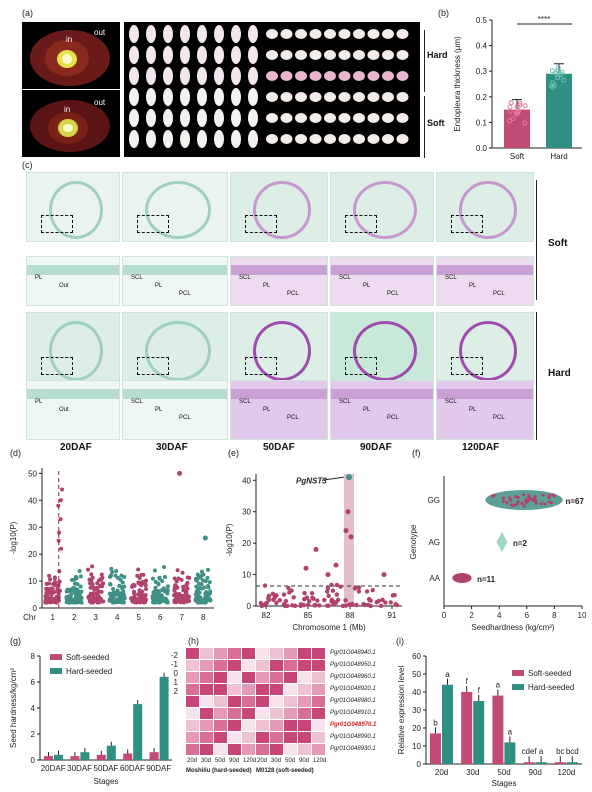 The image size is (592, 792). What do you see at coordinates (486, 579) in the screenshot?
I see `count-label: n=11` at bounding box center [486, 579].